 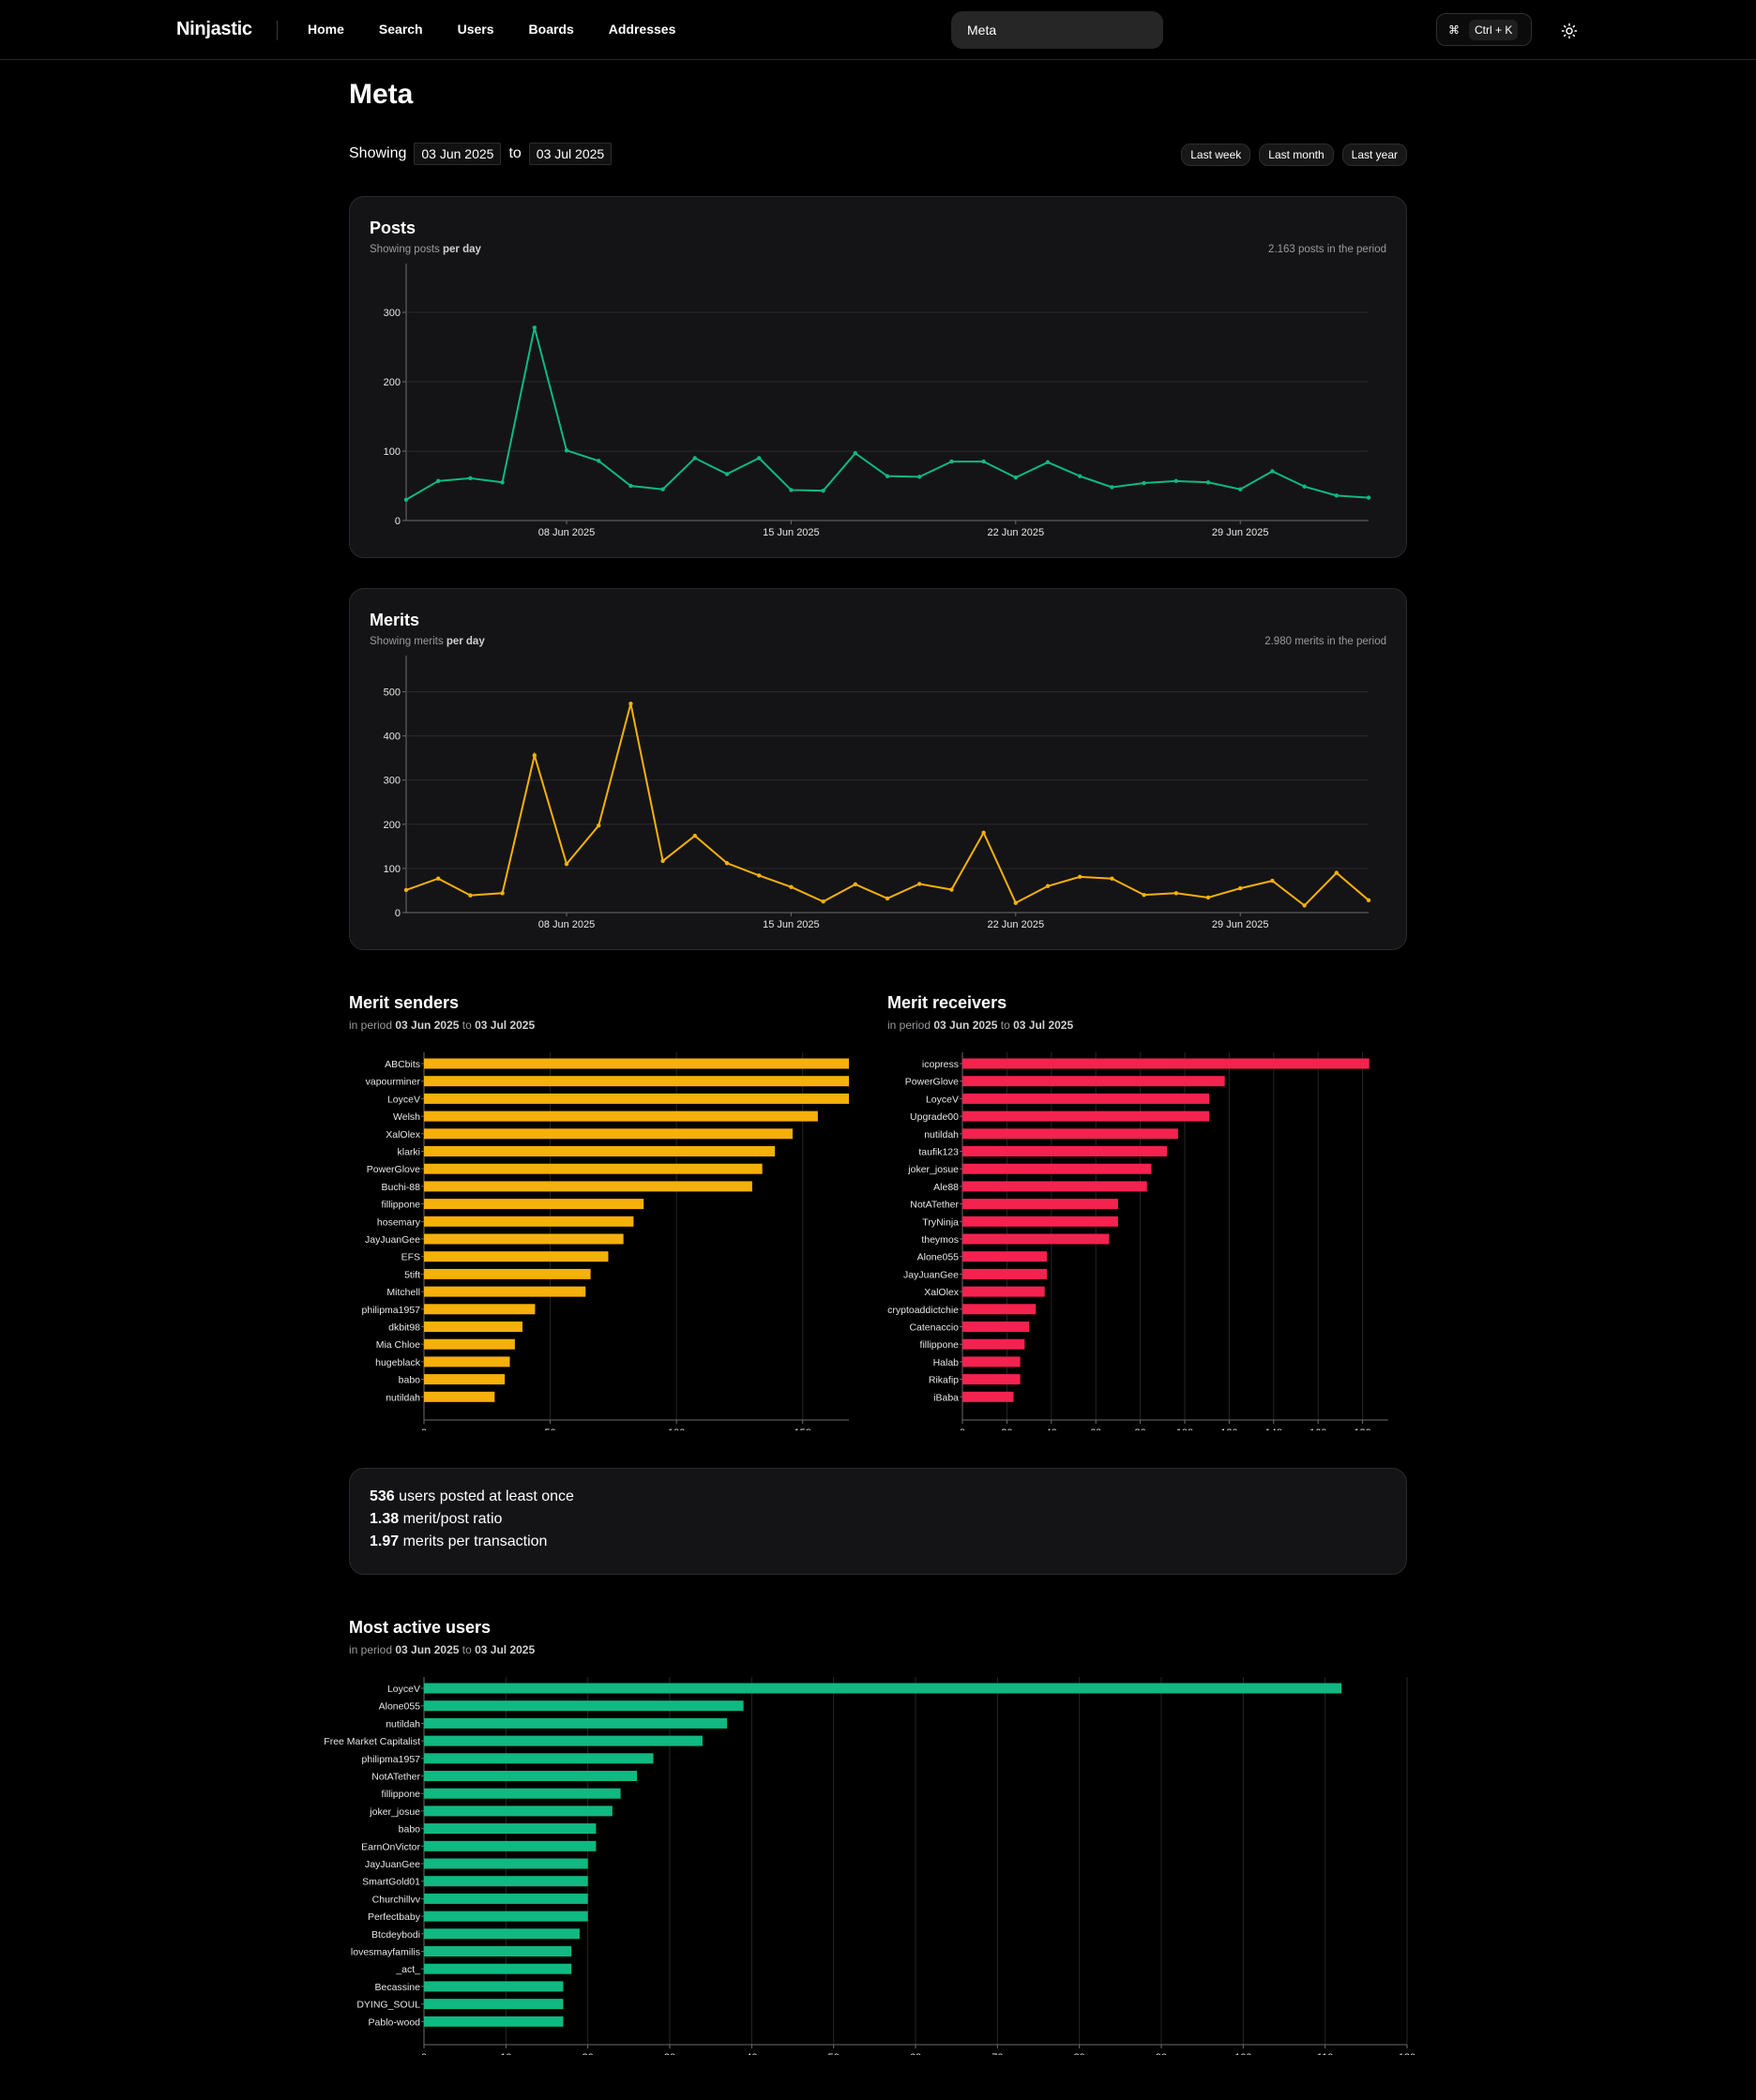 What do you see at coordinates (791, 924) in the screenshot?
I see `x-tick-label: 15 Jun 2025` at bounding box center [791, 924].